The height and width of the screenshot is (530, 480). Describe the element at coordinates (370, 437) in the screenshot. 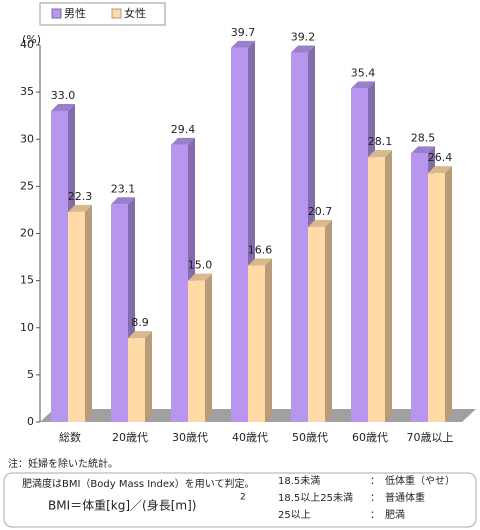

I see `x-tick-label: 60歳代` at that location.